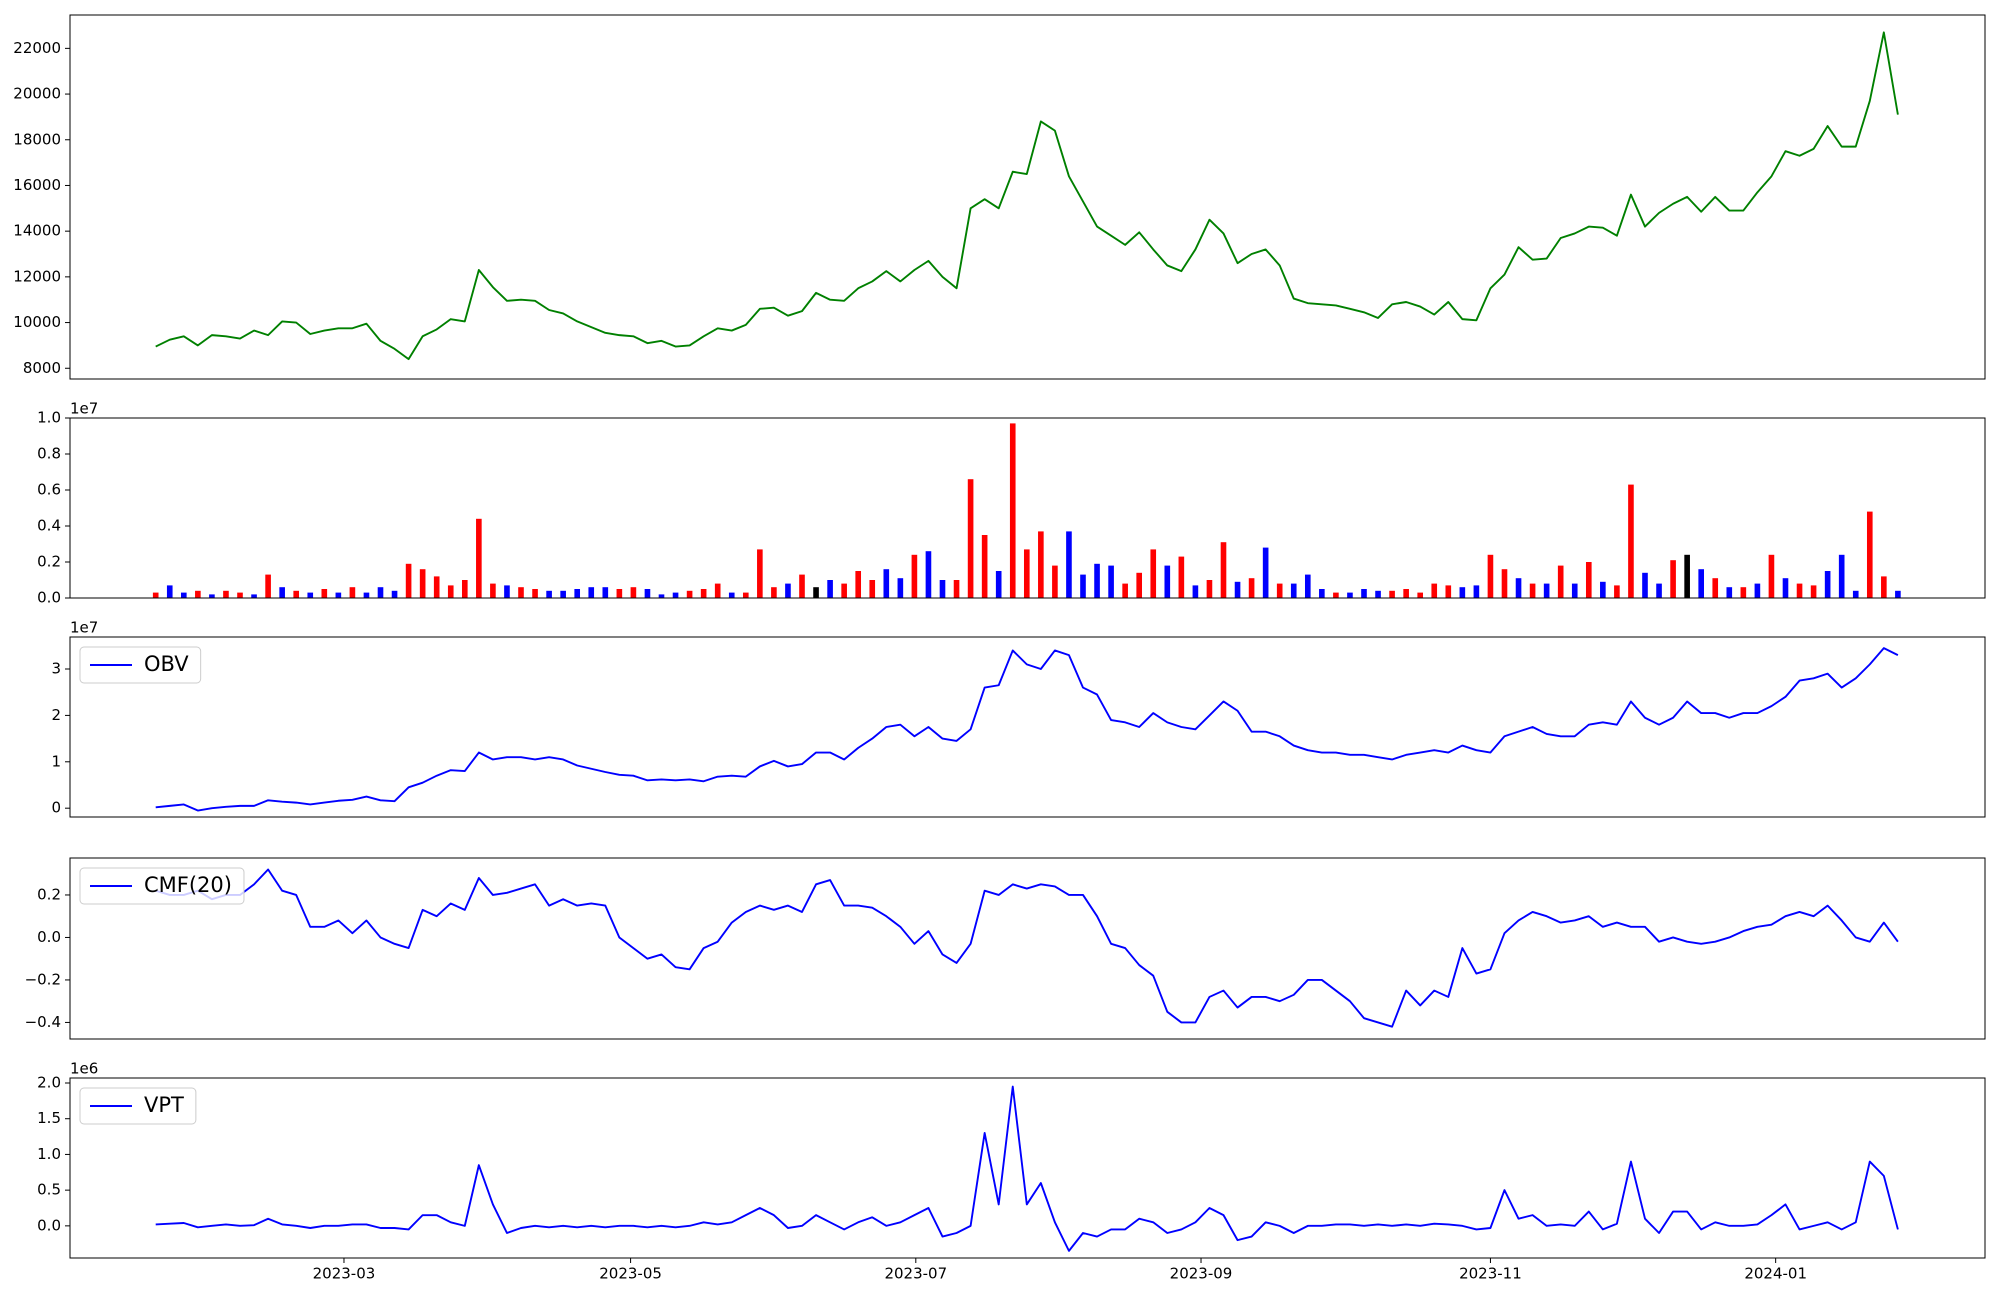  What do you see at coordinates (37, 48) in the screenshot?
I see `y-tick-label: 22000` at bounding box center [37, 48].